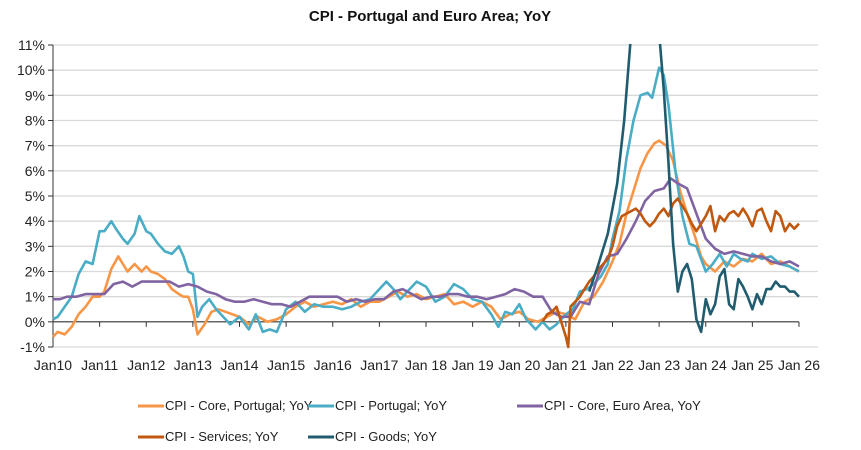 The image size is (861, 450). What do you see at coordinates (473, 365) in the screenshot?
I see `x-tick-label: Jan 19` at bounding box center [473, 365].